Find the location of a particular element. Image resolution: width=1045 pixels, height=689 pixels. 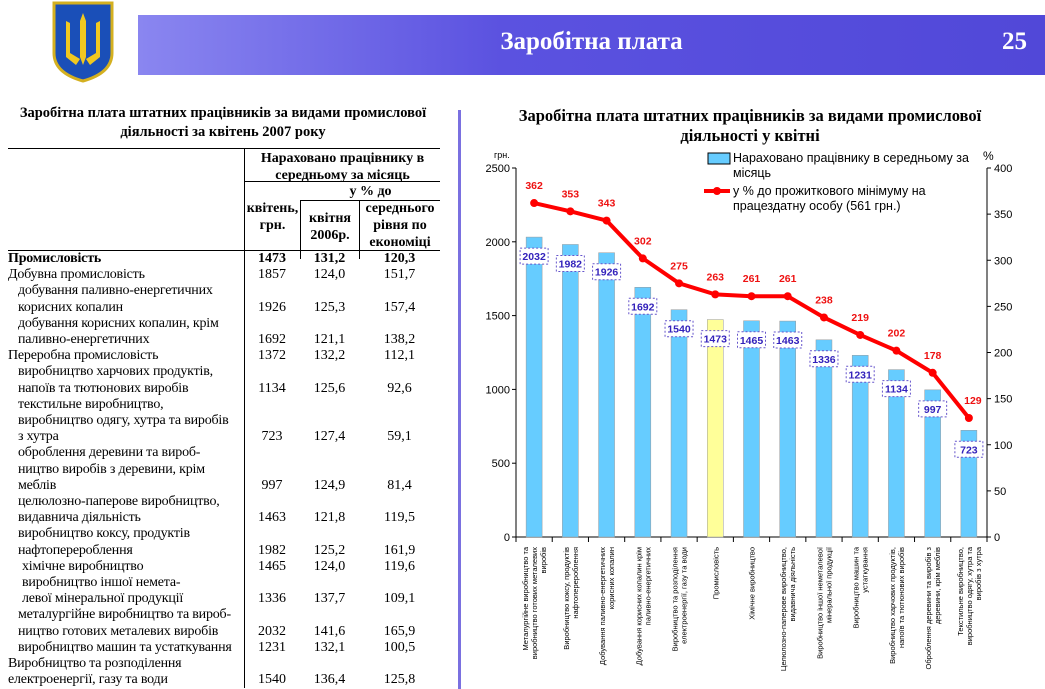

row-label-line: видавнича діяльність is located at coordinates (79, 518).